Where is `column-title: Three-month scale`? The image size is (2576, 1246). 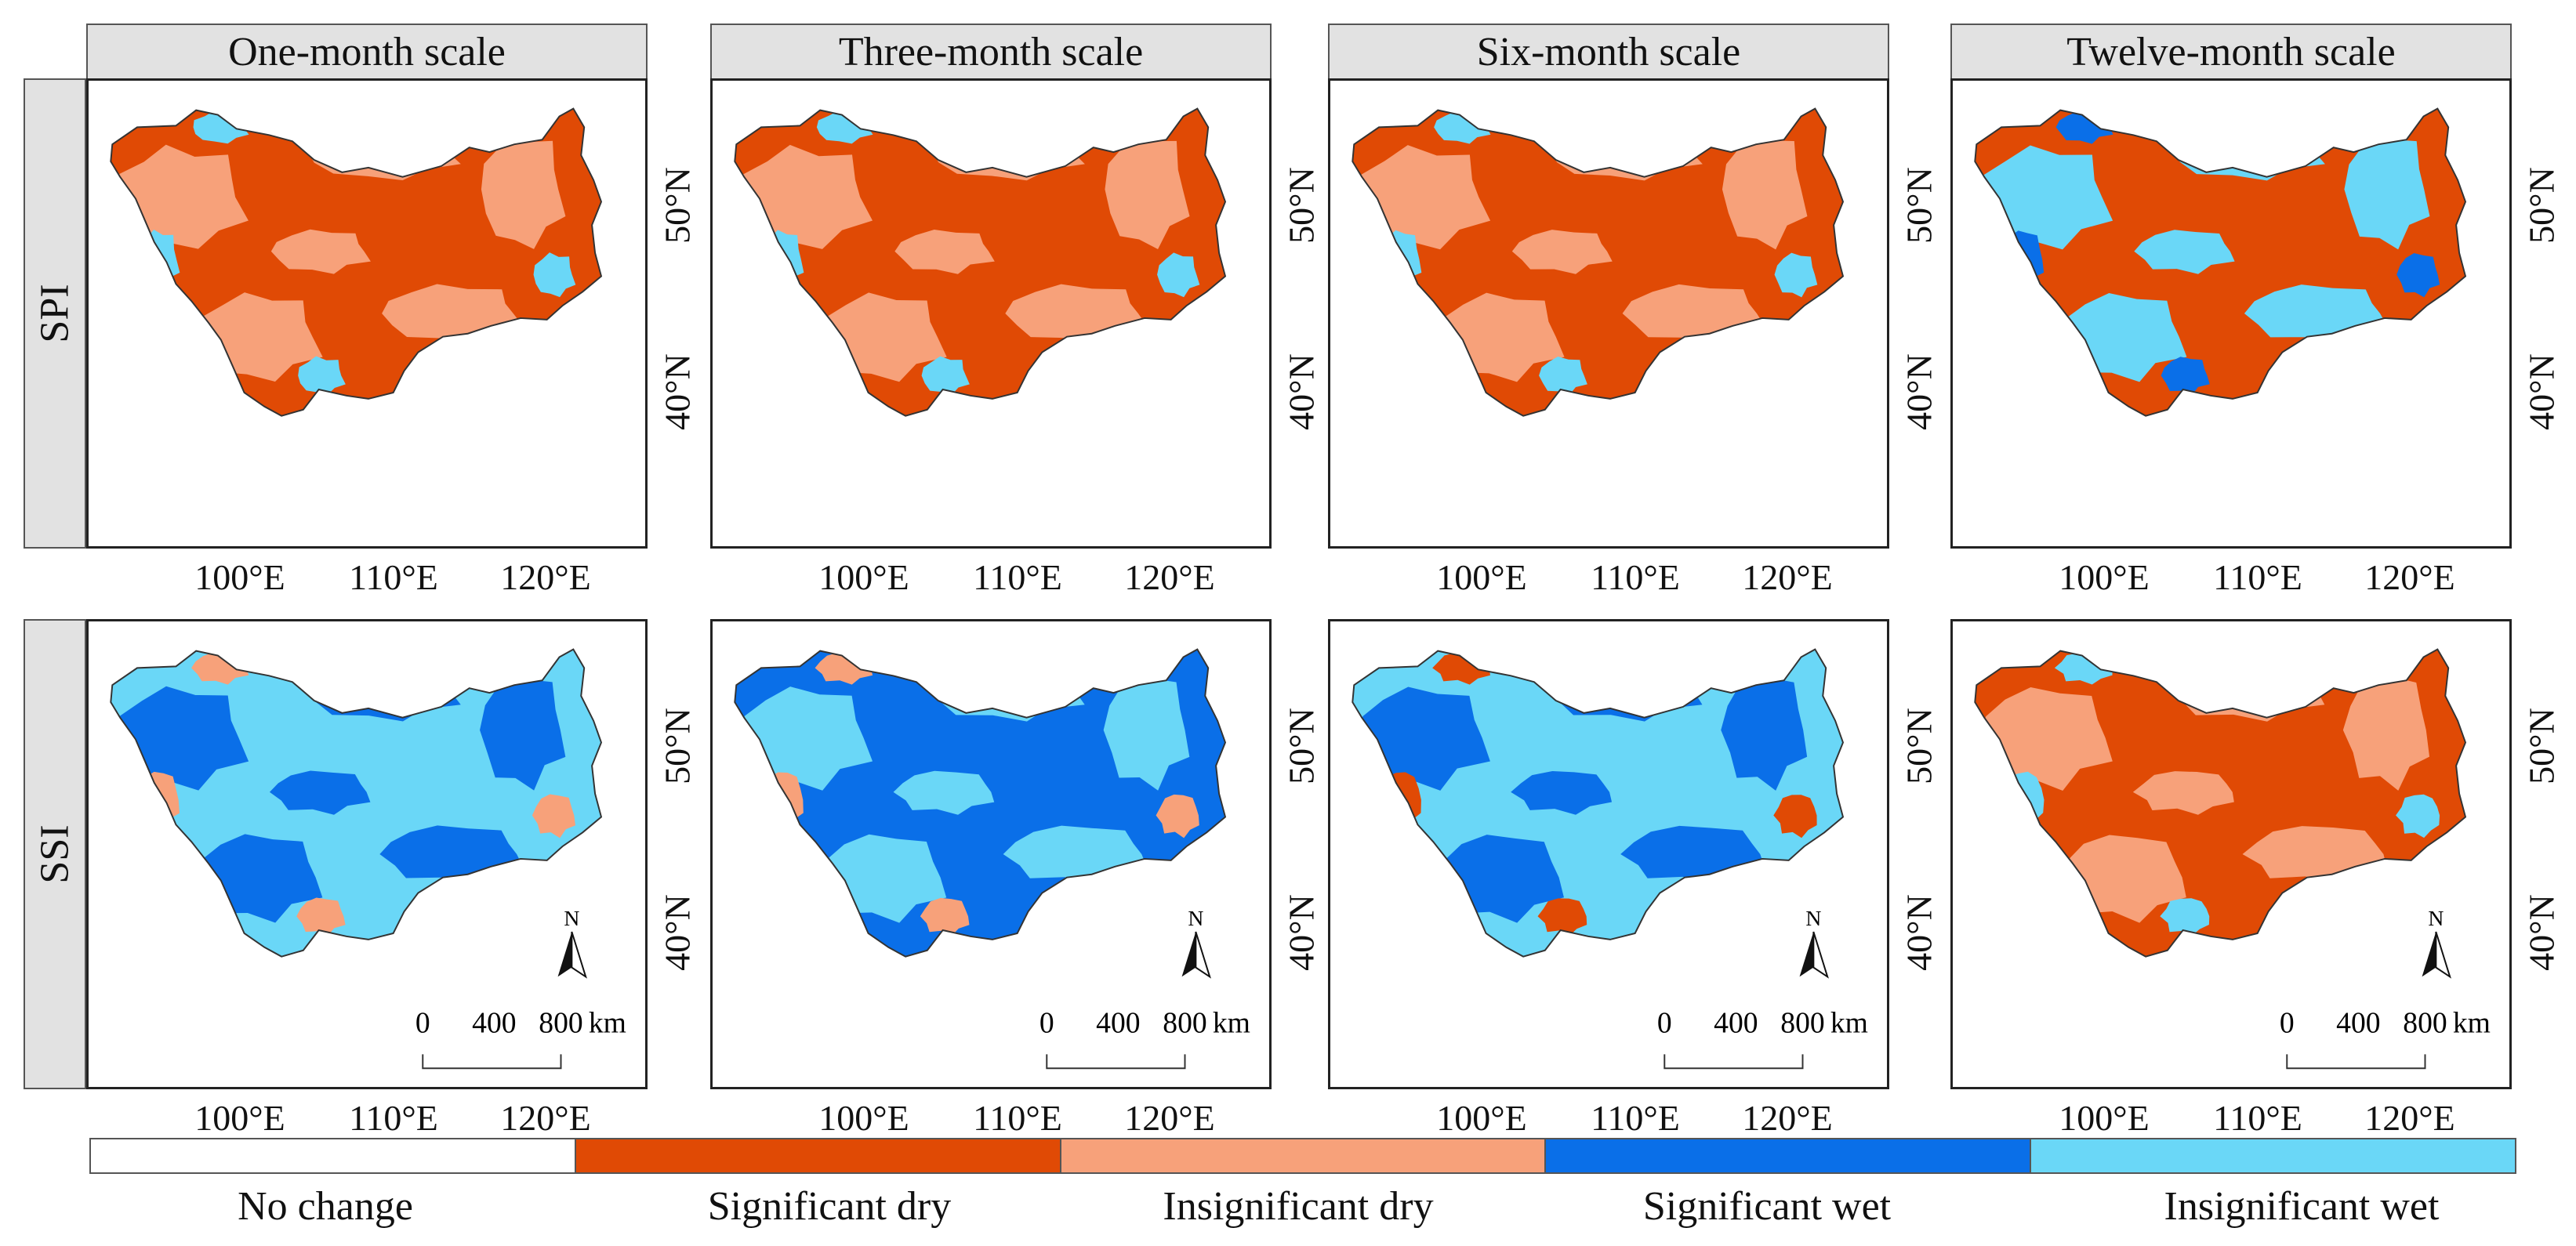
column-title: Three-month scale is located at coordinates (991, 51).